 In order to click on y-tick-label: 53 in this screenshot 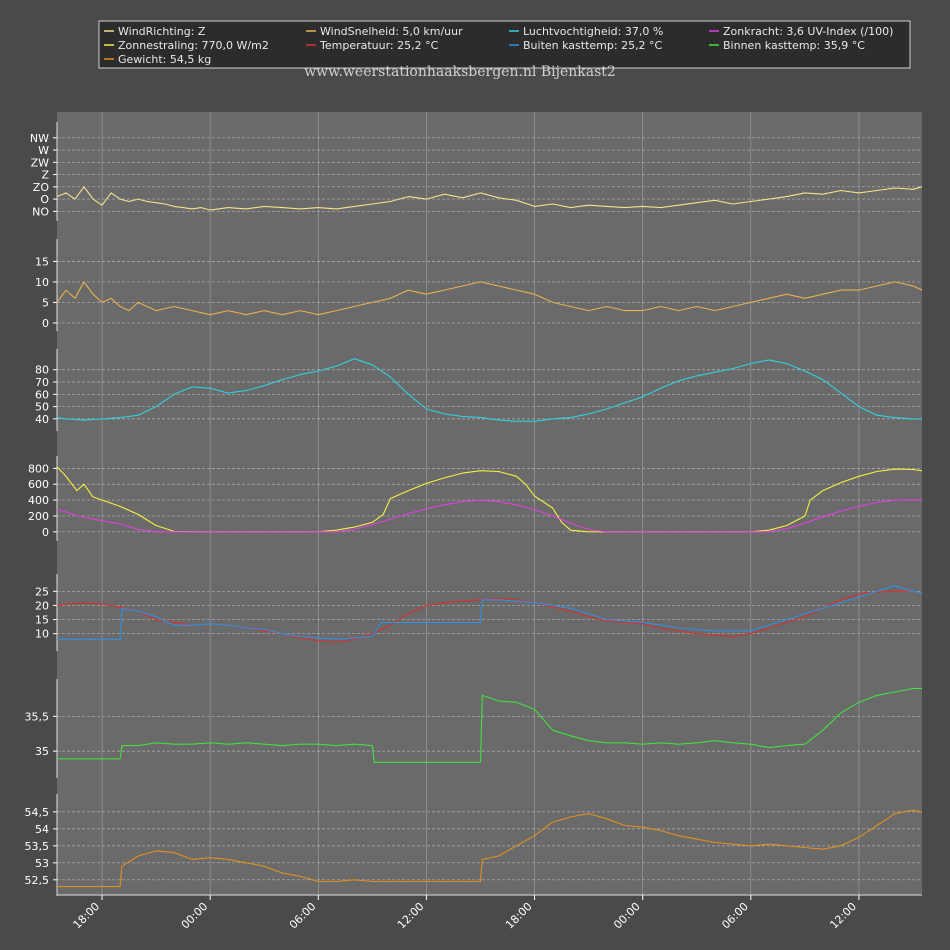, I will do `click(42, 863)`.